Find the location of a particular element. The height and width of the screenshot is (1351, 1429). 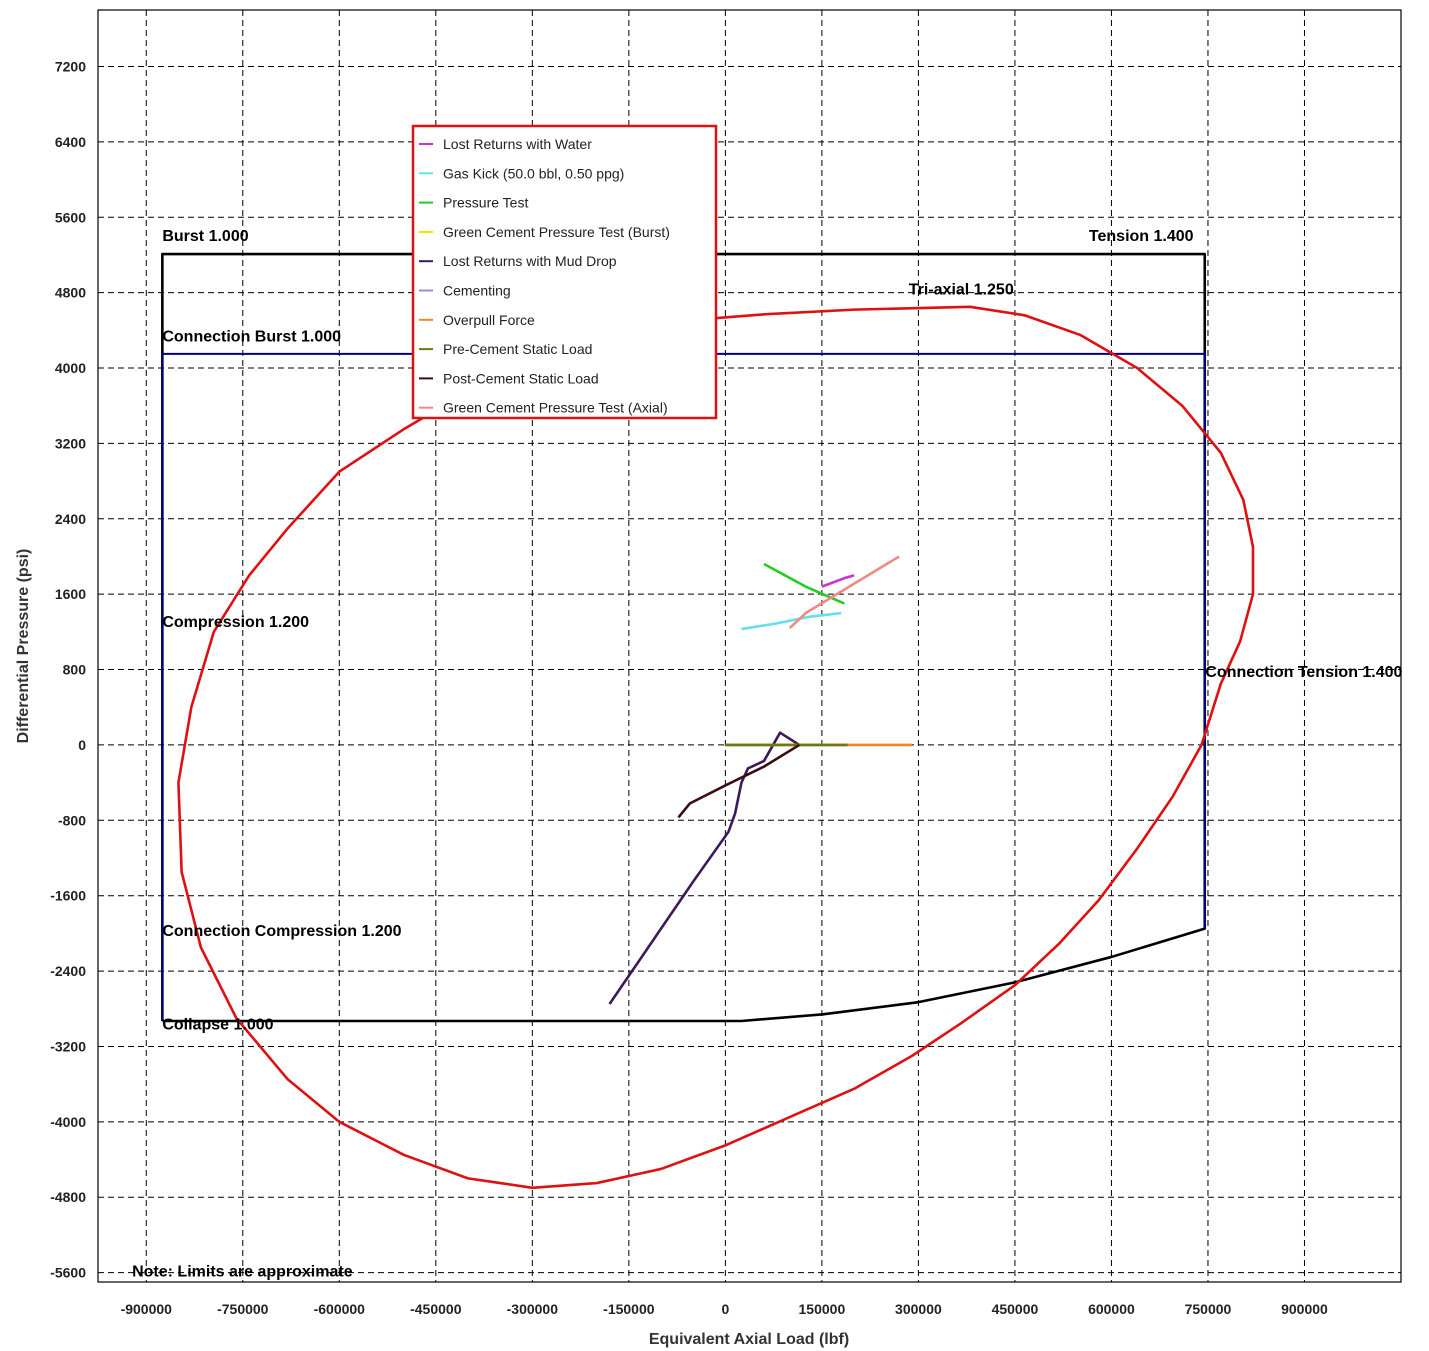

series-lines is located at coordinates (760, 780).